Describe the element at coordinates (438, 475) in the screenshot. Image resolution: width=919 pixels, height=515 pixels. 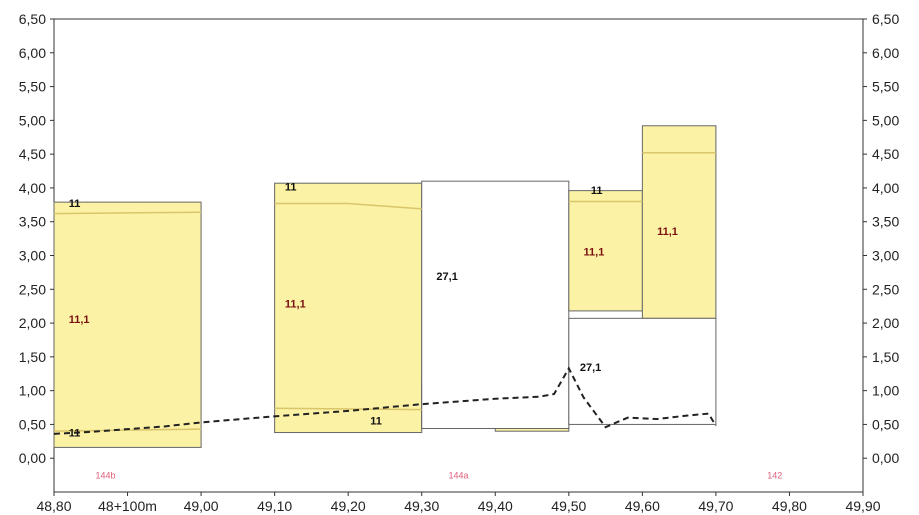
I see `reference-labels: 144b 144a 142` at that location.